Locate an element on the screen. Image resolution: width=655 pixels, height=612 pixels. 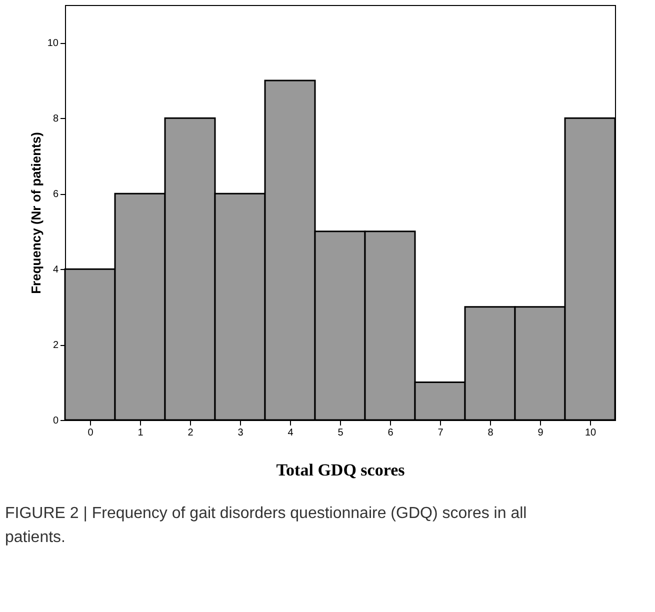
y-tick-label: 10 is located at coordinates (53, 44).